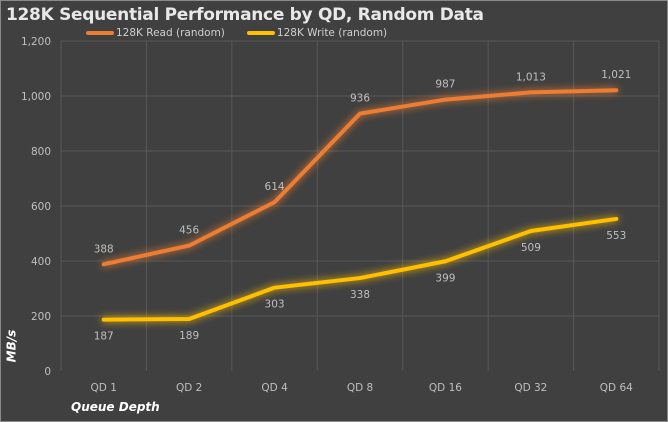  What do you see at coordinates (41, 152) in the screenshot?
I see `y-tick-label: 800` at bounding box center [41, 152].